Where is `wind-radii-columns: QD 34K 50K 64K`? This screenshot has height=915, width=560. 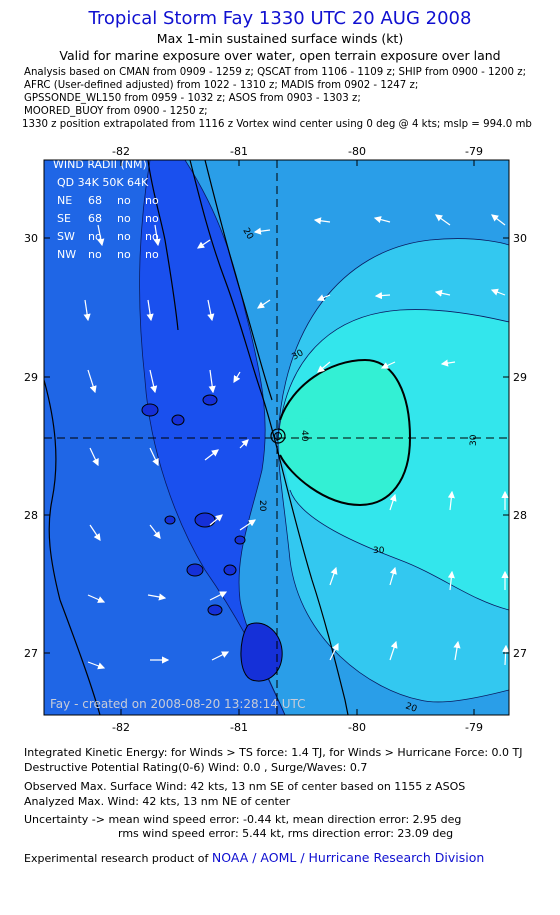 wind-radii-columns: QD 34K 50K 64K is located at coordinates (103, 182).